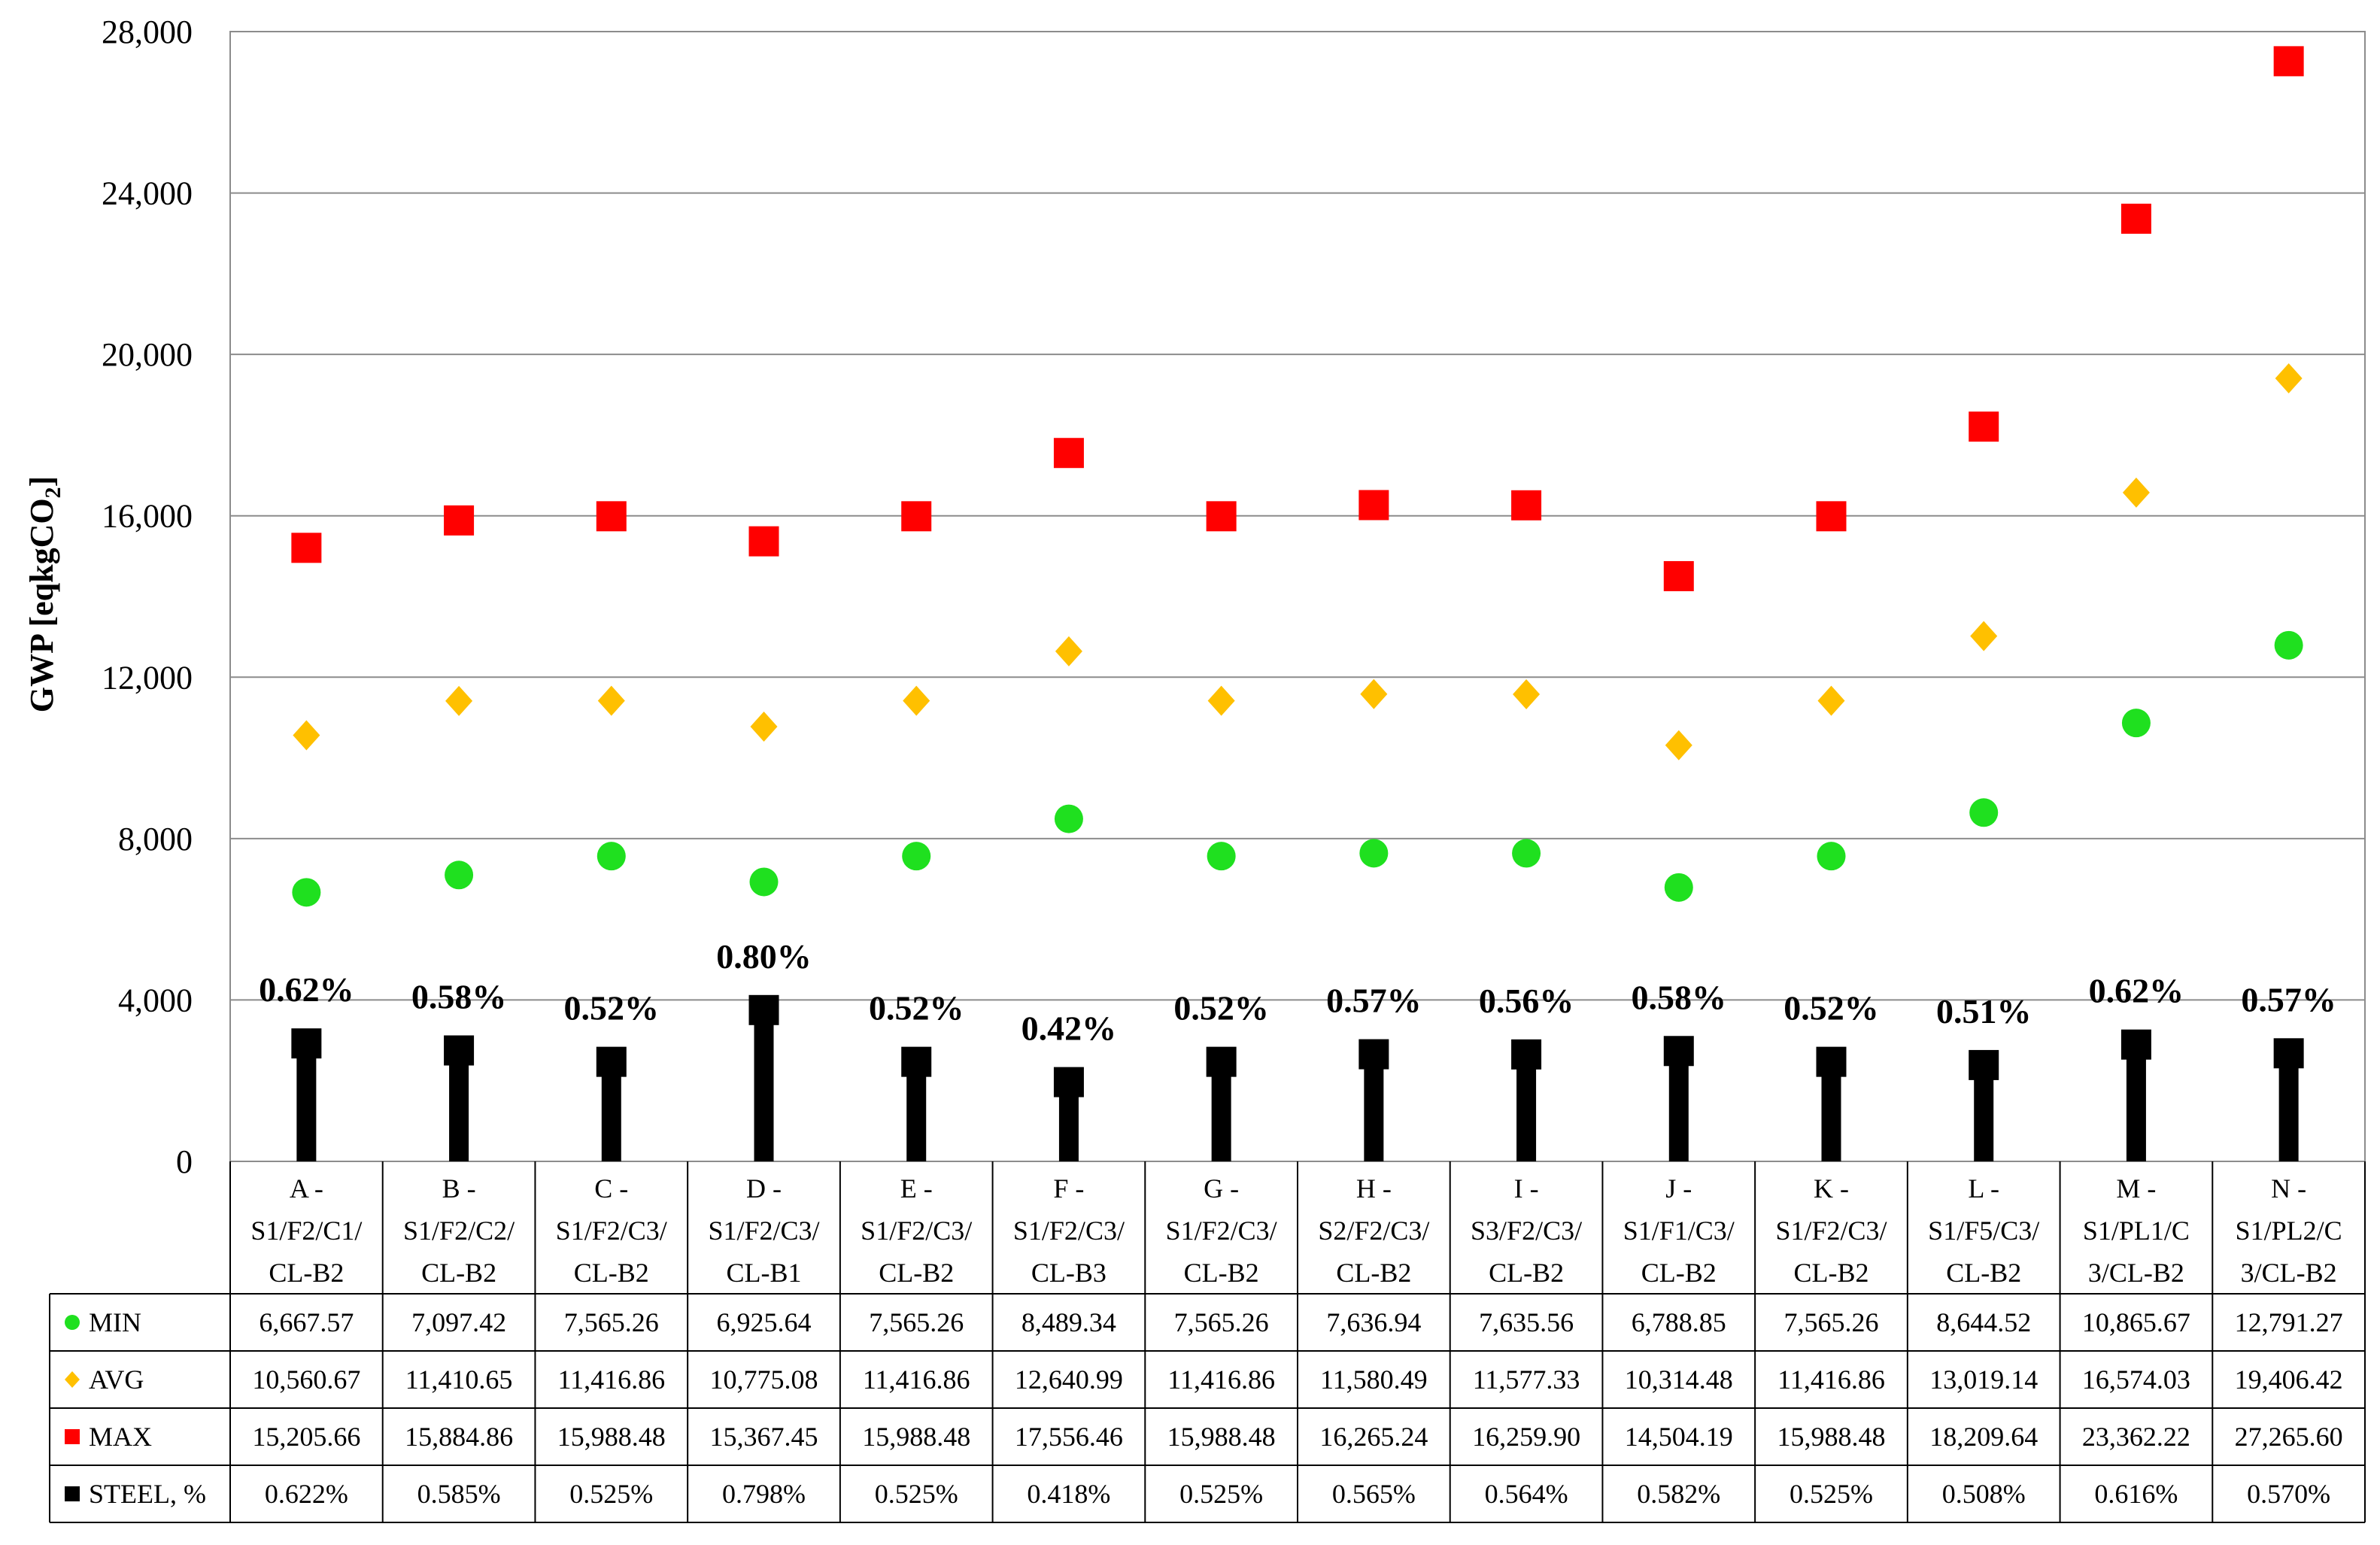 The image size is (2380, 1545). What do you see at coordinates (72, 1493) in the screenshot?
I see `legend-key-steel` at bounding box center [72, 1493].